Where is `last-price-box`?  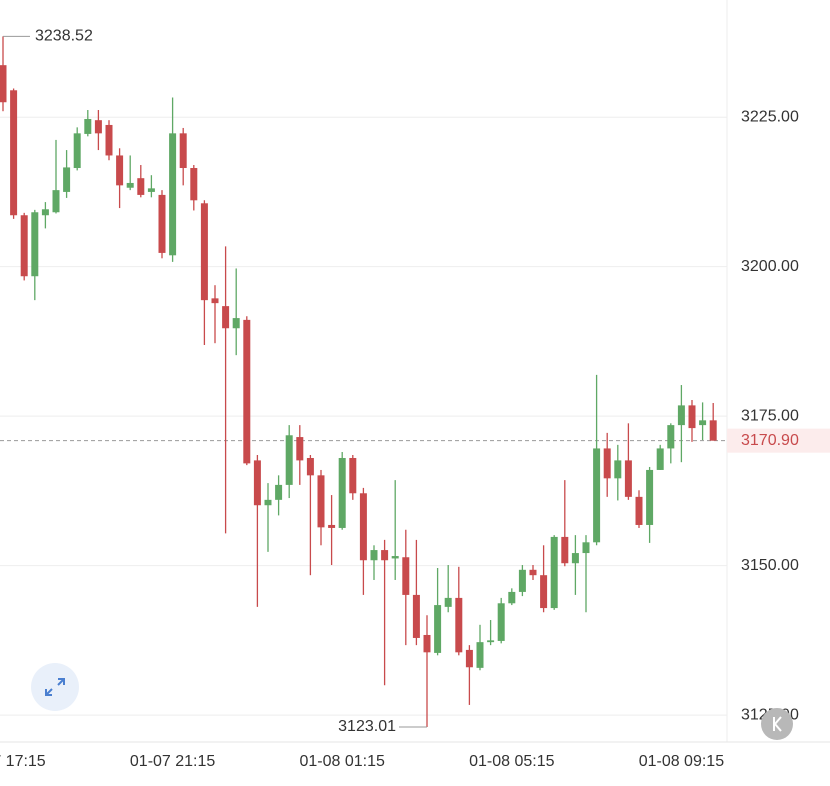 last-price-box is located at coordinates (778, 440).